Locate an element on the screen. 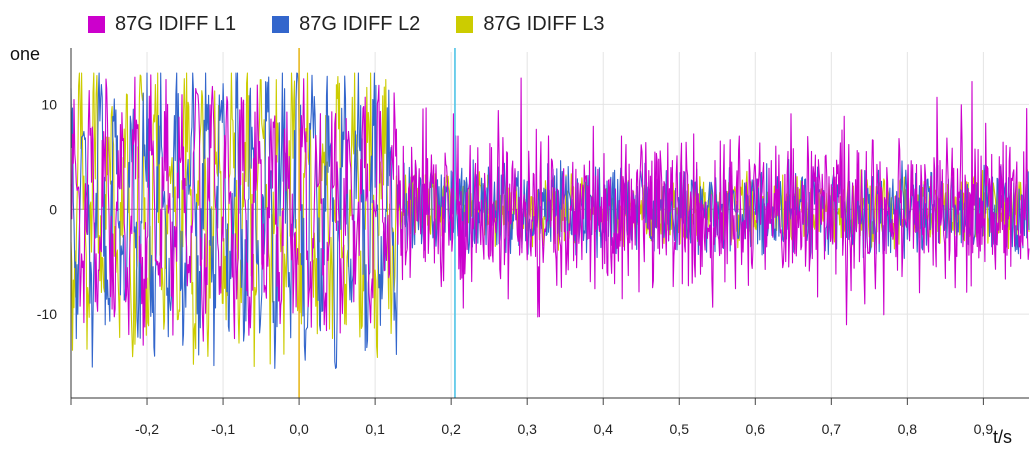 The image size is (1032, 455). legend-item-l1: 87G IDIFF L1 is located at coordinates (162, 24).